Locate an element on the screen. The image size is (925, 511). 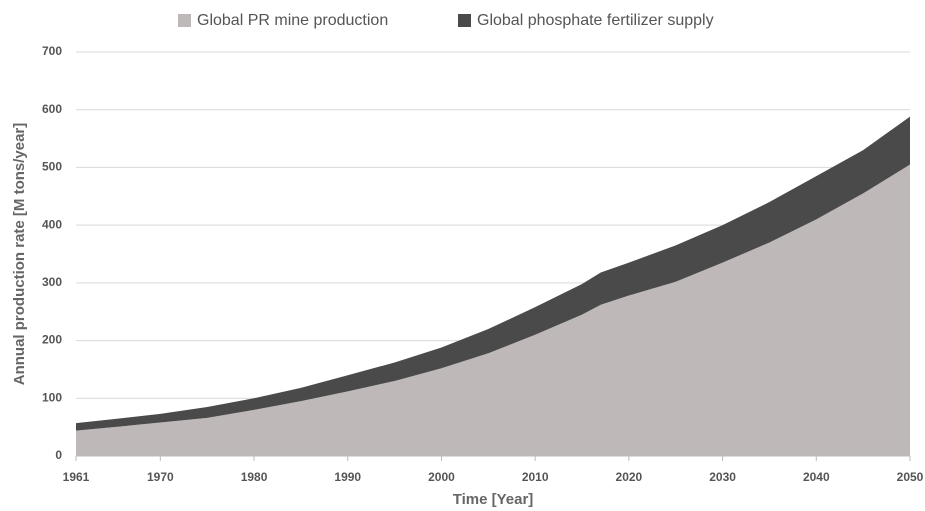
y-tick-label: 600 is located at coordinates (52, 109).